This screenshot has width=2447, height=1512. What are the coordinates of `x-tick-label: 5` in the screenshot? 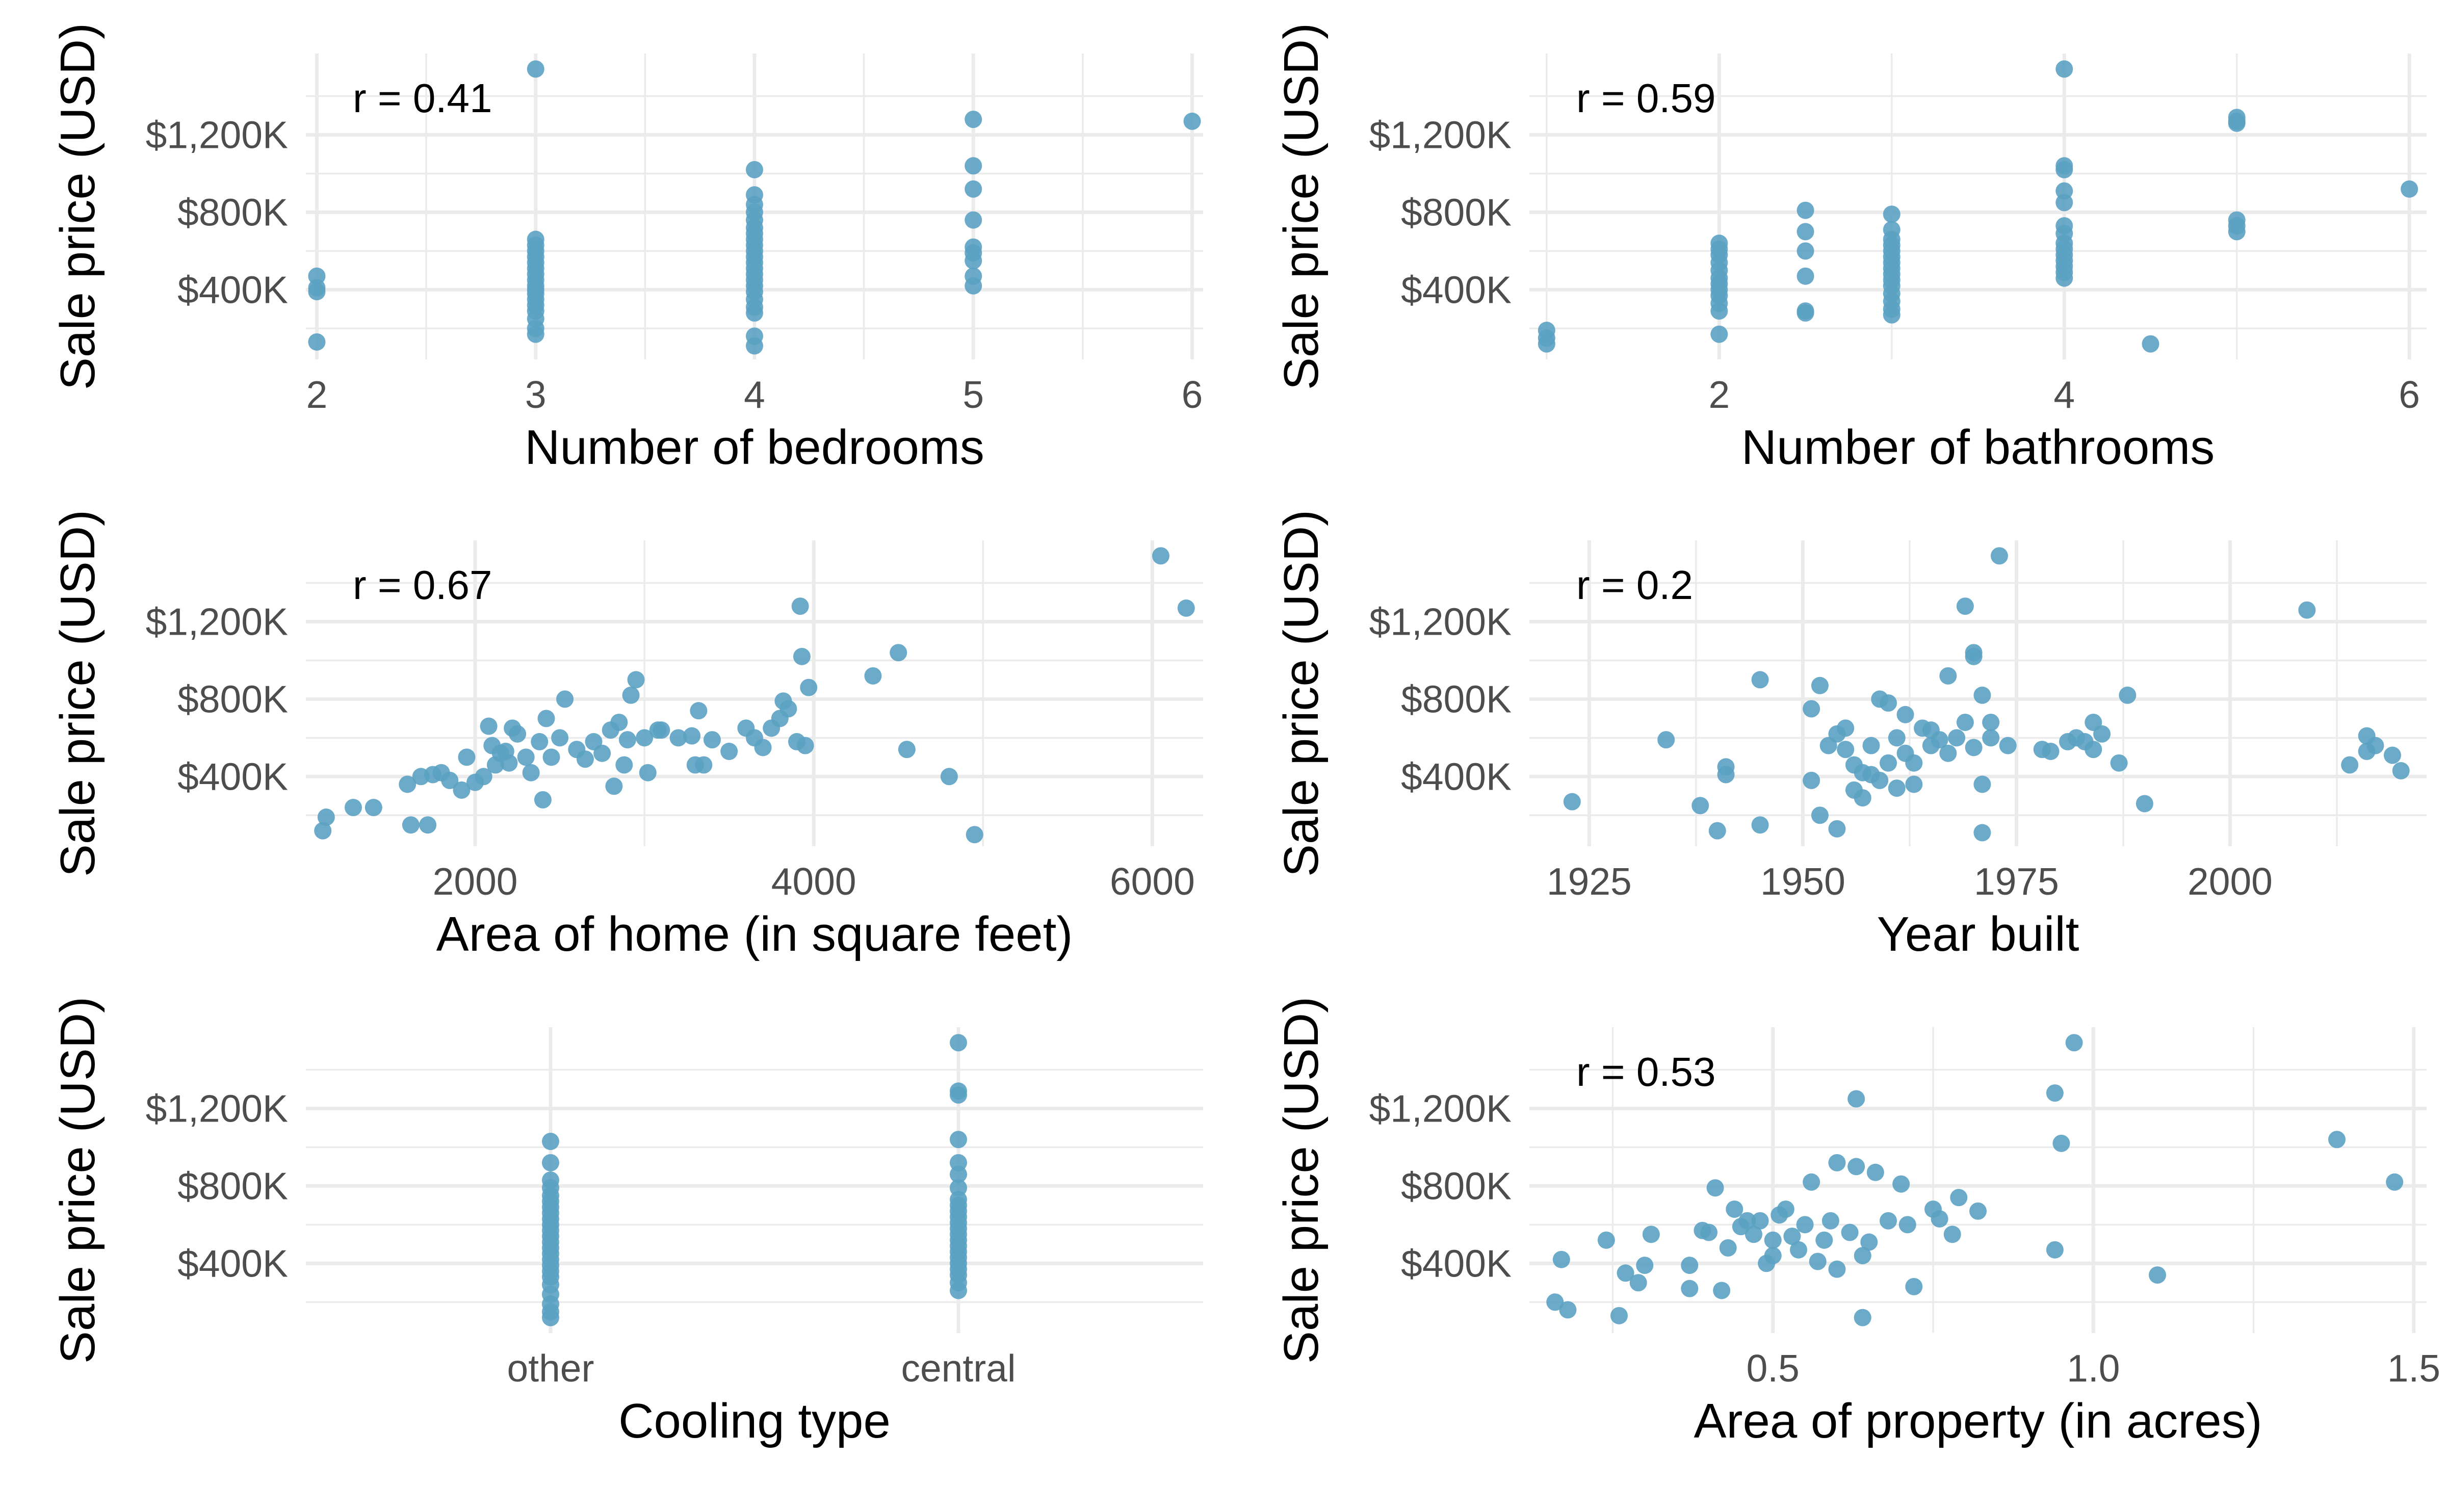 It's located at (973, 394).